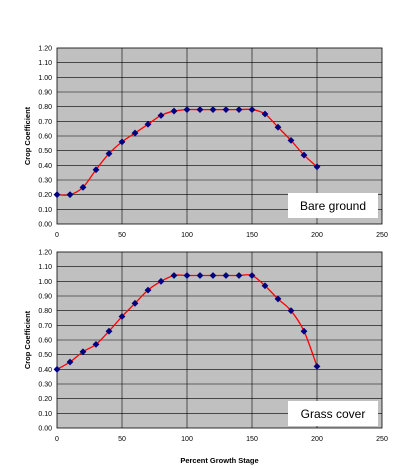  I want to click on chart-1-ytick-label: 0.00, so click(45, 225).